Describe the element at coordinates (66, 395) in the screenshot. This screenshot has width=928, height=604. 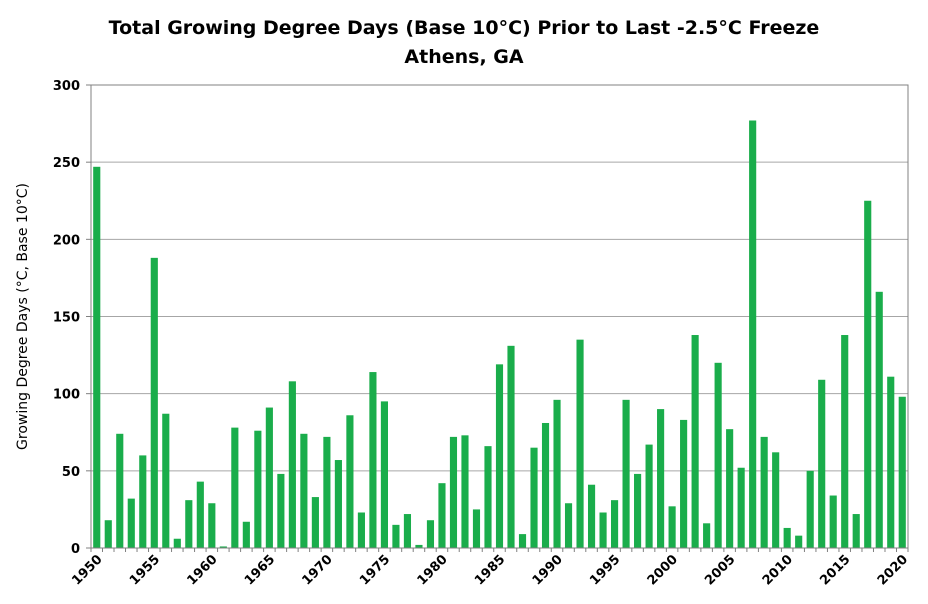
I see `y-tick-label: 100` at that location.